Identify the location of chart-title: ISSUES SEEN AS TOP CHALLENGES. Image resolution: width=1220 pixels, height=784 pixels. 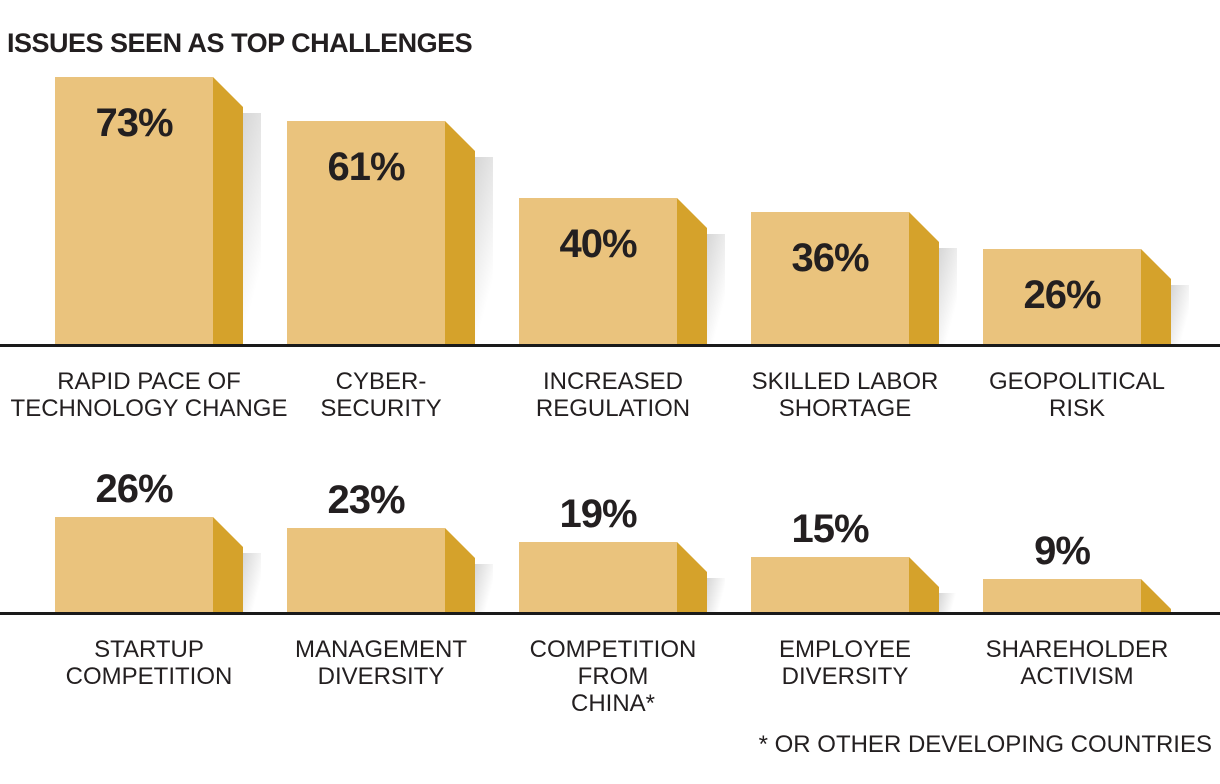
(240, 43).